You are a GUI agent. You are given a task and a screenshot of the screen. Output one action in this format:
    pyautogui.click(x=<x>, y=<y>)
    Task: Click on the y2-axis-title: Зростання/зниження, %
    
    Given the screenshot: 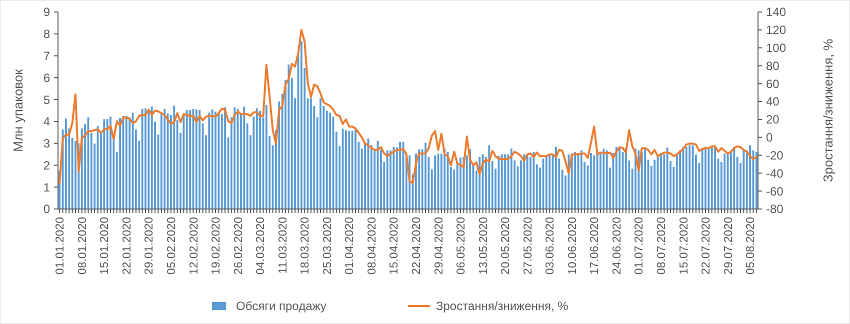 What is the action you would take?
    pyautogui.click(x=828, y=110)
    